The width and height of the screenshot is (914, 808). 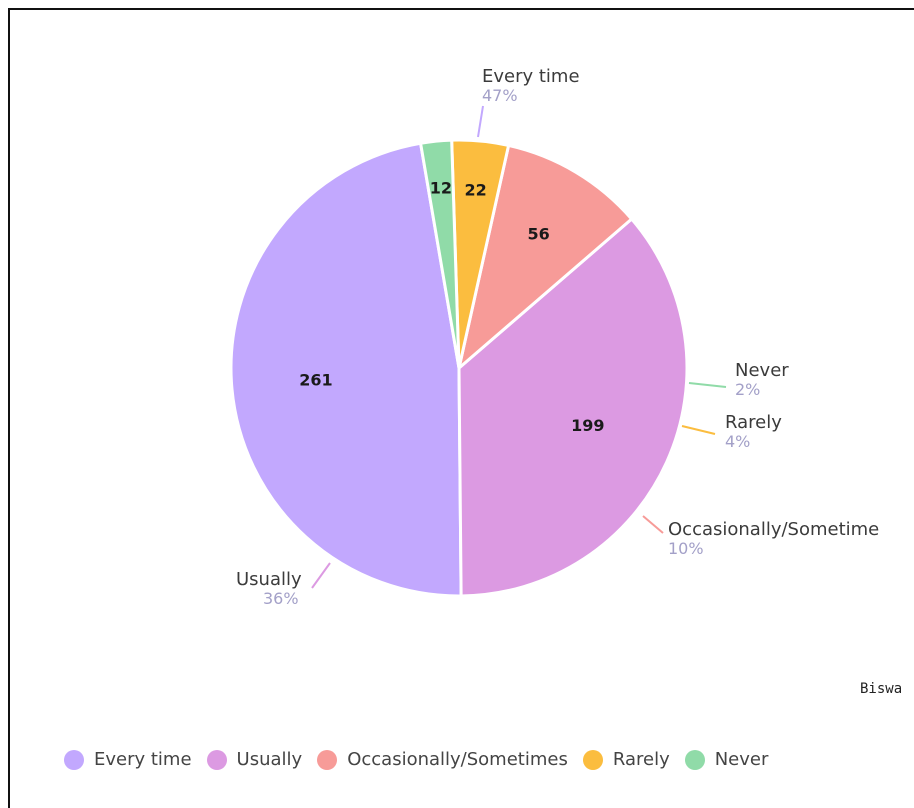 What do you see at coordinates (143, 759) in the screenshot?
I see `legend-label: Every time` at bounding box center [143, 759].